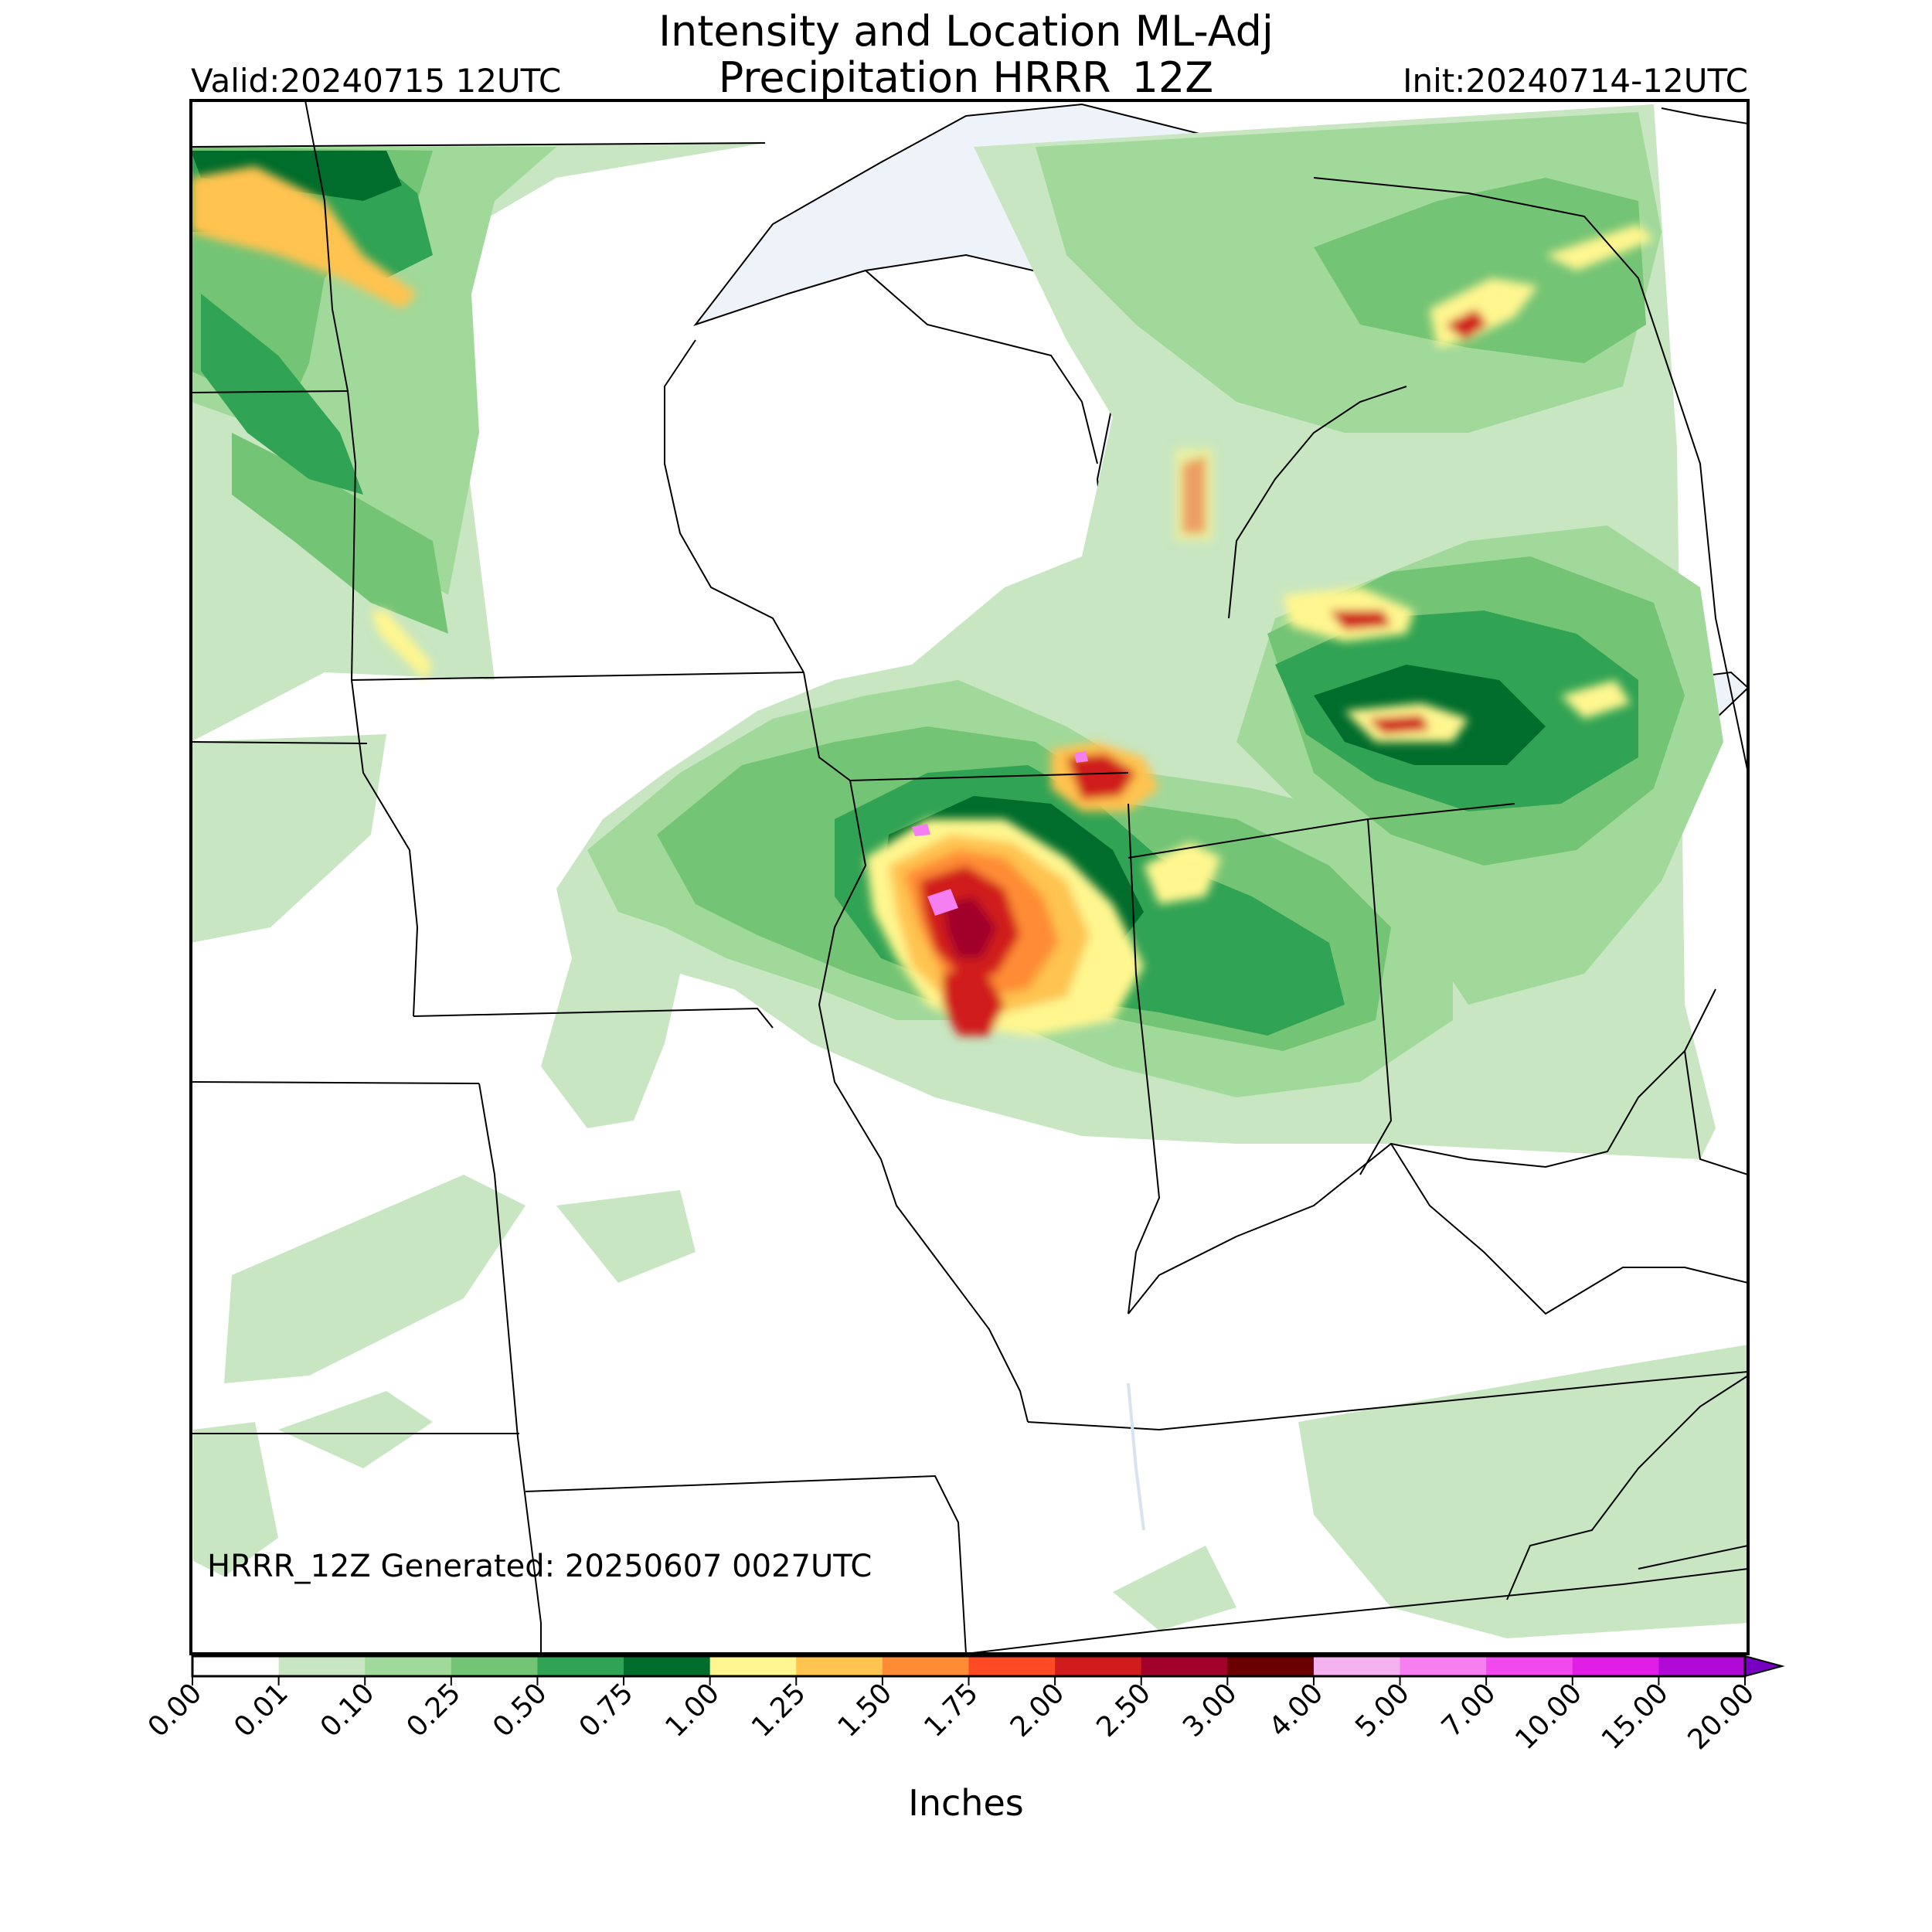 The width and height of the screenshot is (1932, 1932). I want to click on colorbar-tick-label: 15.00, so click(1636, 1716).